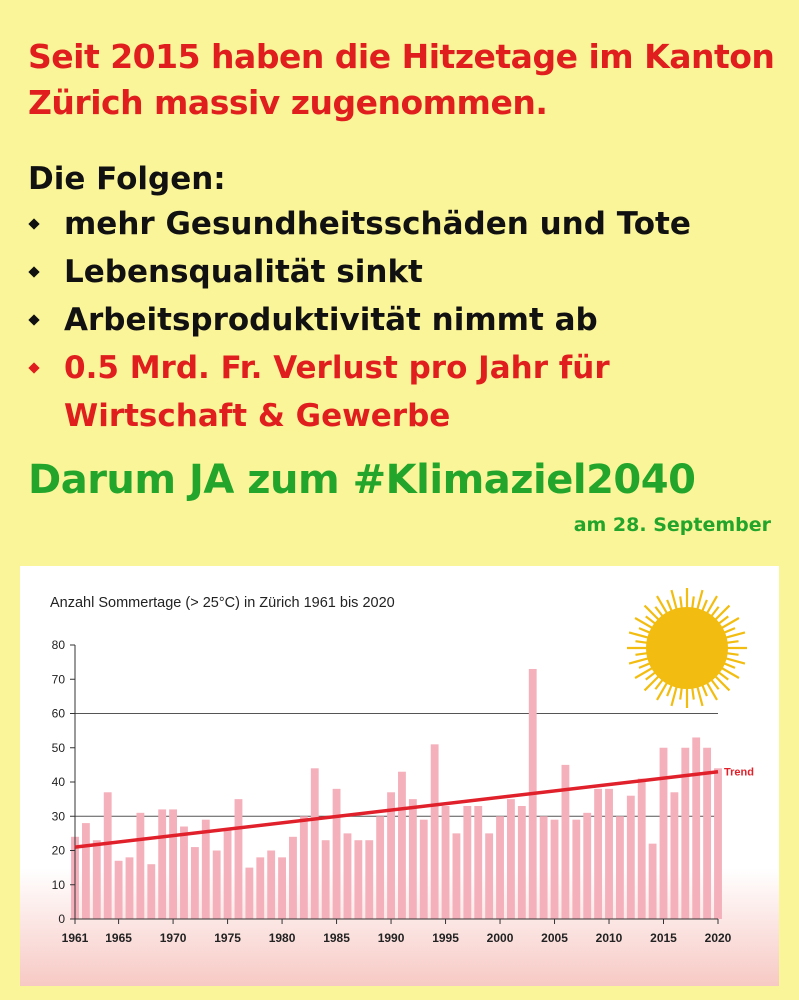 This screenshot has height=1000, width=799. I want to click on x-tick-label: 1961, so click(75, 938).